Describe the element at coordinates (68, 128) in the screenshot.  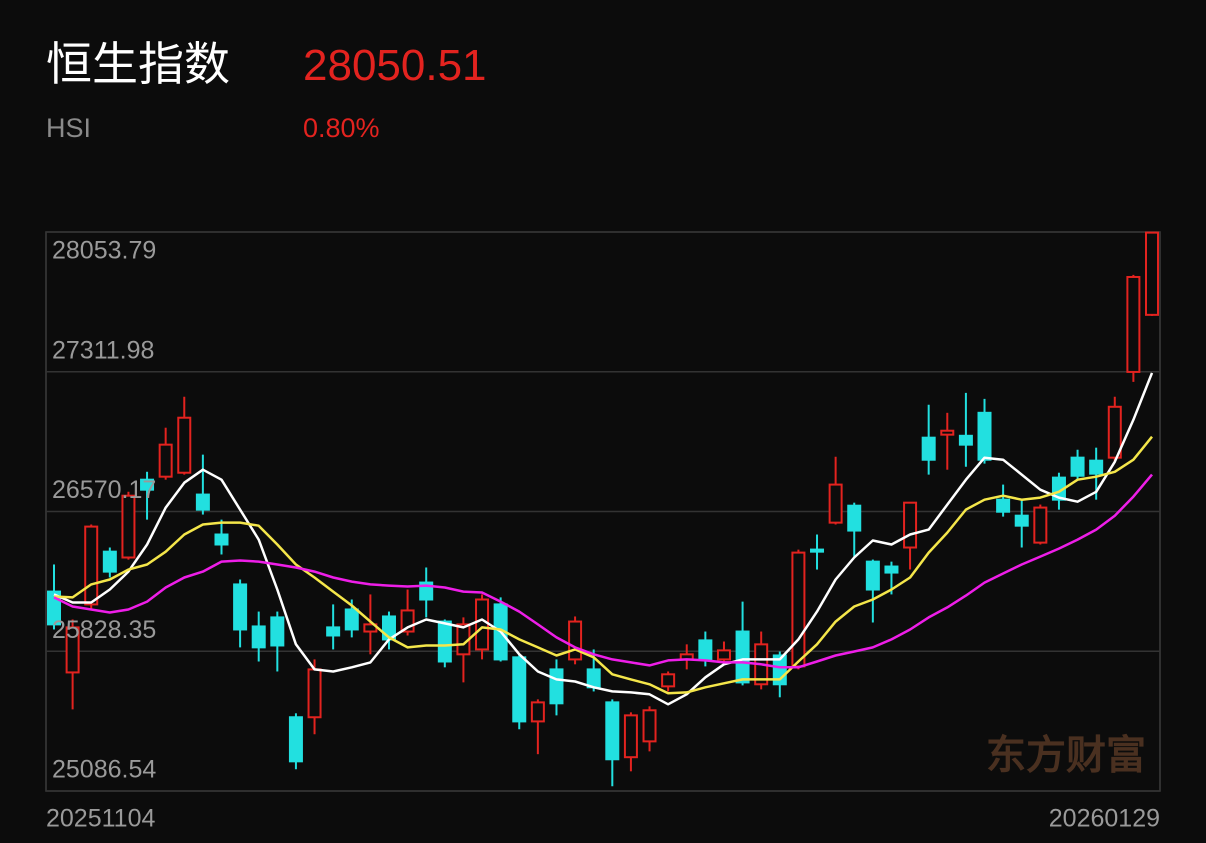
I see `index-code: HSI` at that location.